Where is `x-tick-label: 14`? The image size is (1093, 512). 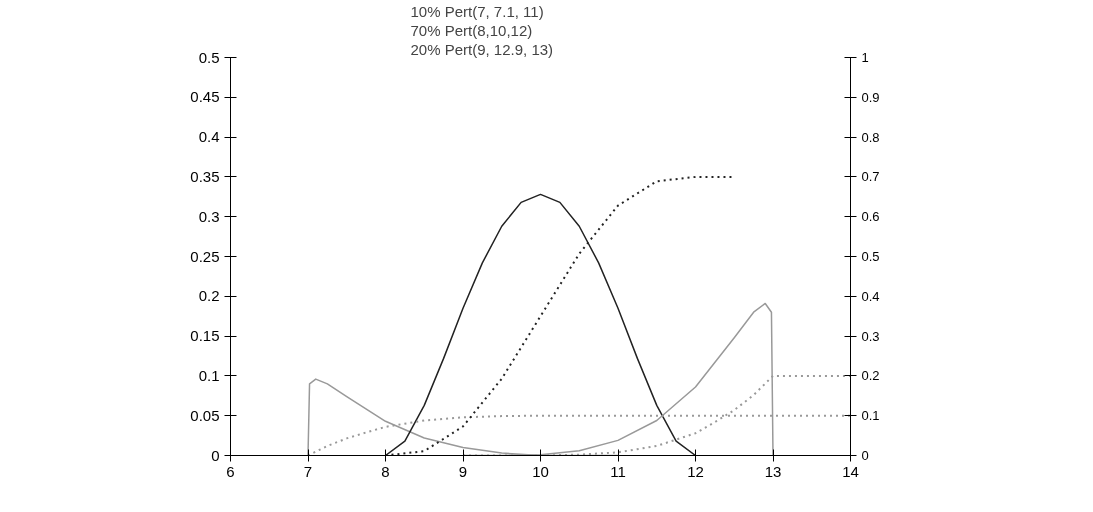
x-tick-label: 14 is located at coordinates (850, 471).